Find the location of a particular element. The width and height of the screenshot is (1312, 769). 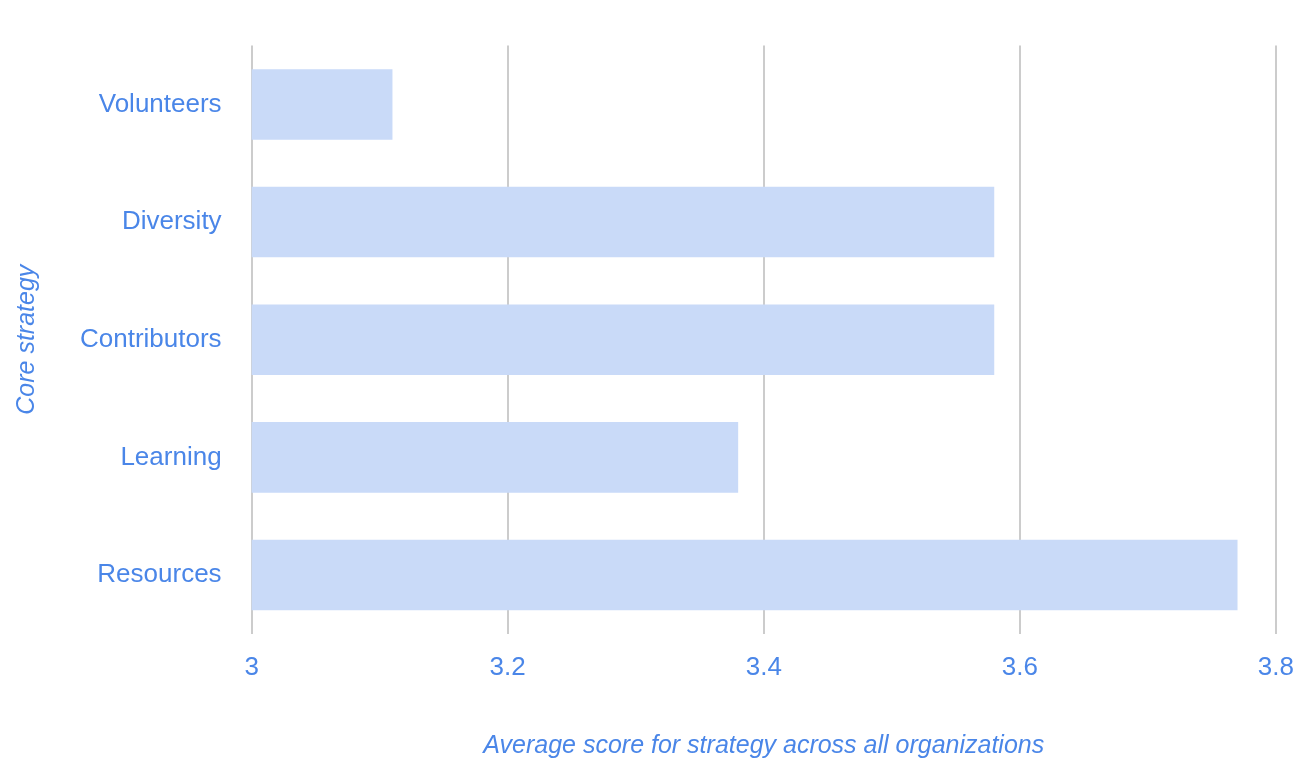

y-axis-title: Core strategy is located at coordinates (24, 339).